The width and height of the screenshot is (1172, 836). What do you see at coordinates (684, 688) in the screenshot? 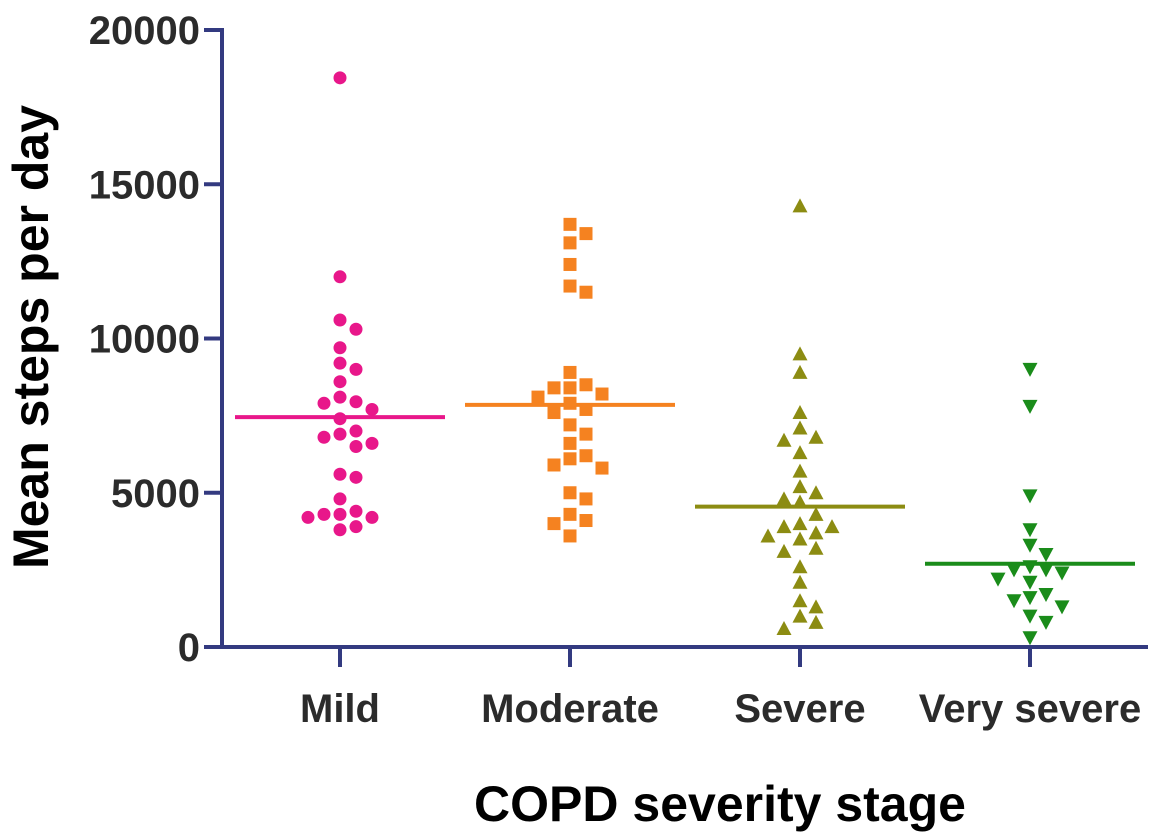
I see `x-axis: Mild Moderate Severe Very severe` at bounding box center [684, 688].